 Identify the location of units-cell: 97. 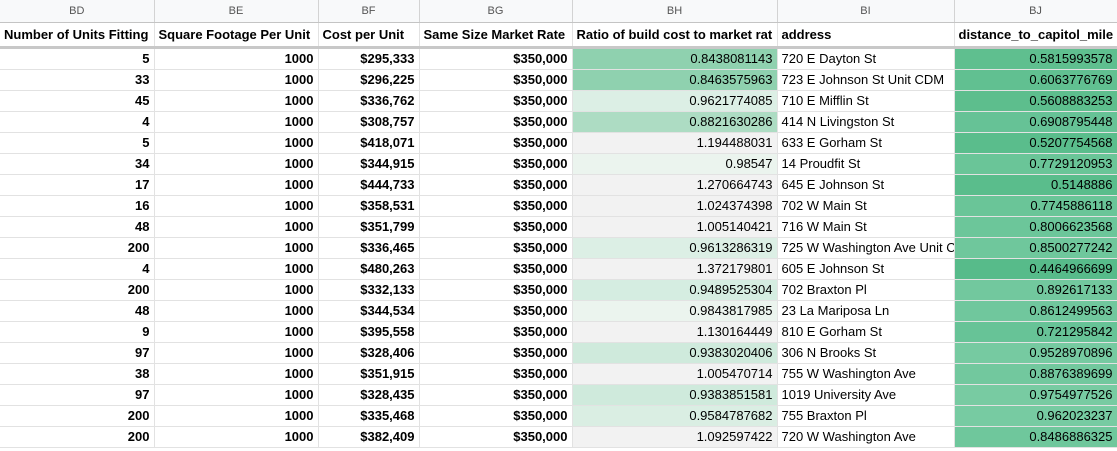
(77, 353).